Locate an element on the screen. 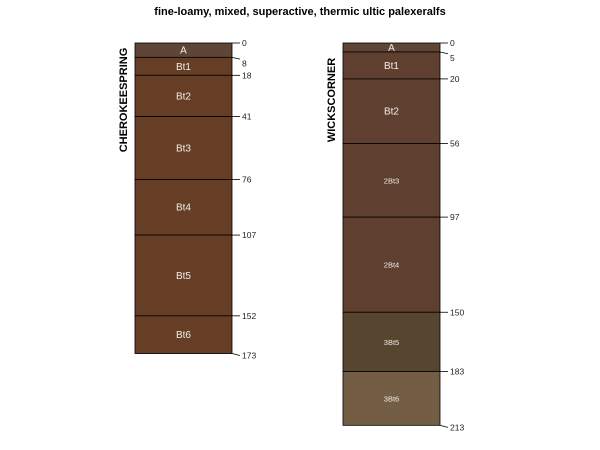 This screenshot has width=600, height=450. depth-label: 8 is located at coordinates (244, 63).